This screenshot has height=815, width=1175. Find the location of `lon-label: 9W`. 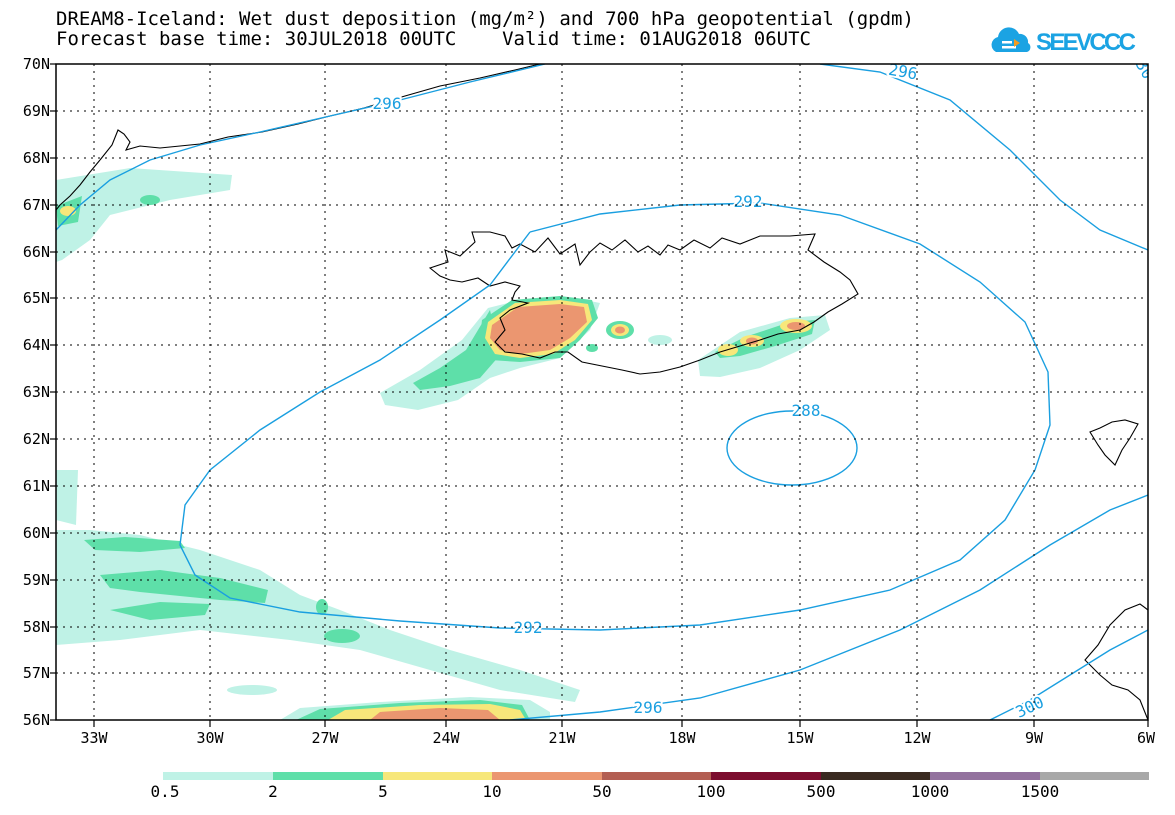

lon-label: 9W is located at coordinates (1034, 738).